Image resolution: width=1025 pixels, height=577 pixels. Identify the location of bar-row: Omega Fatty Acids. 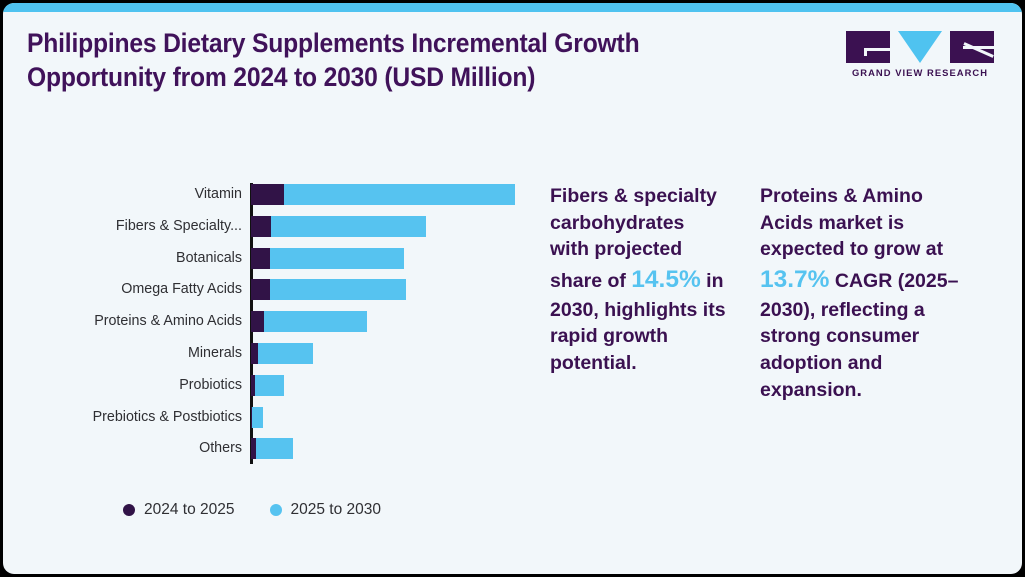
(273, 290).